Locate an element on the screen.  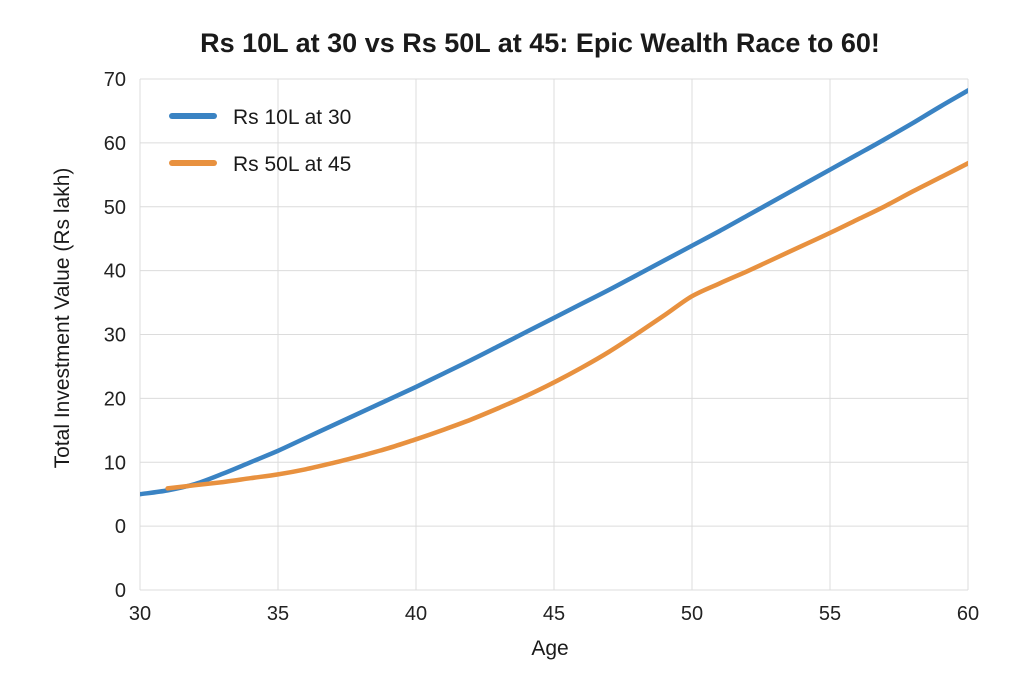
x-tick-label: 40 is located at coordinates (416, 614).